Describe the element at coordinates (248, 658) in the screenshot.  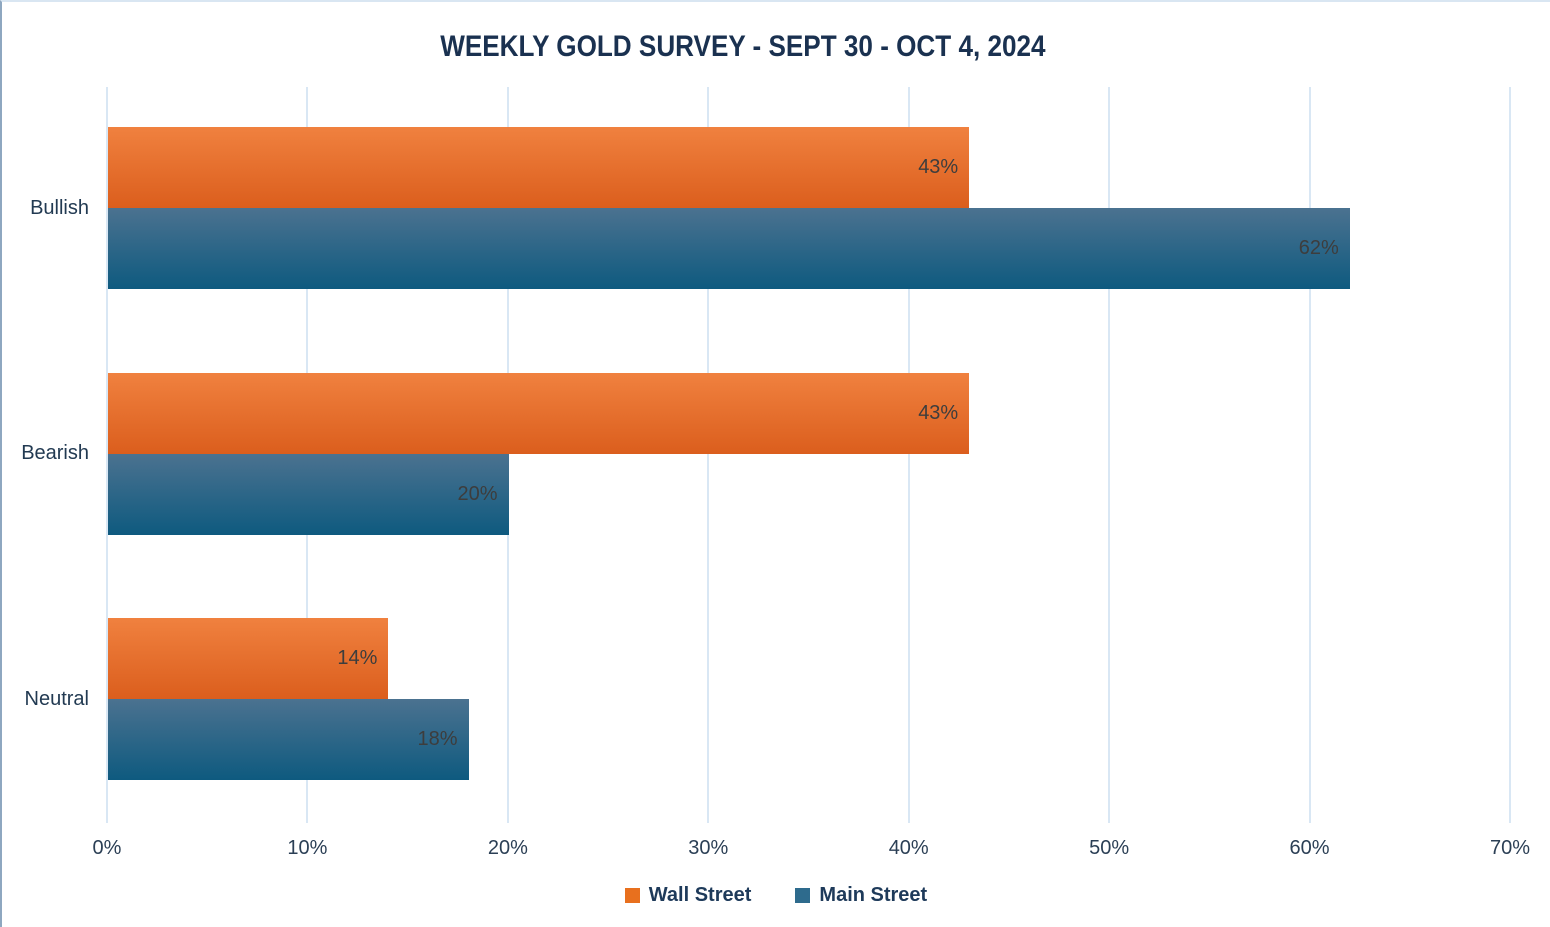
I see `bar-wall-street-neutral: 14%` at that location.